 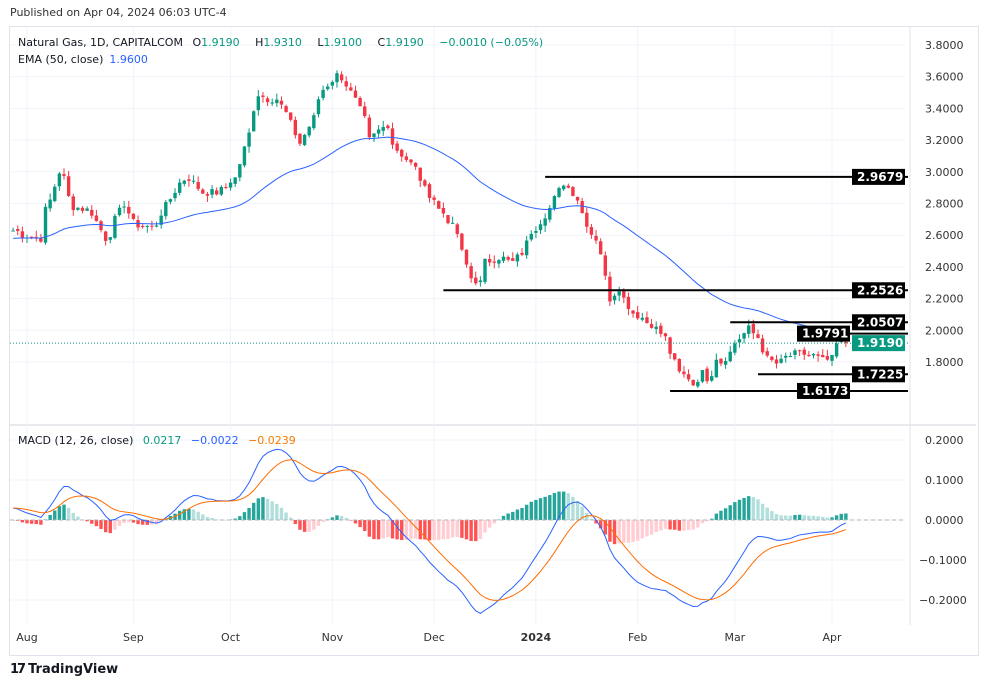 What do you see at coordinates (880, 177) in the screenshot?
I see `level-price-label: 2.9679` at bounding box center [880, 177].